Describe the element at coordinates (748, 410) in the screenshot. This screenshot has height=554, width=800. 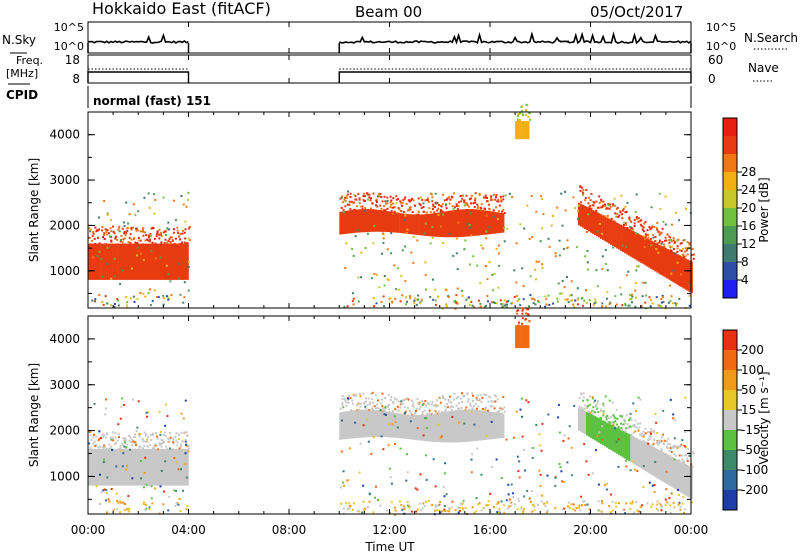
I see `colorbar-tick-label: 15` at that location.